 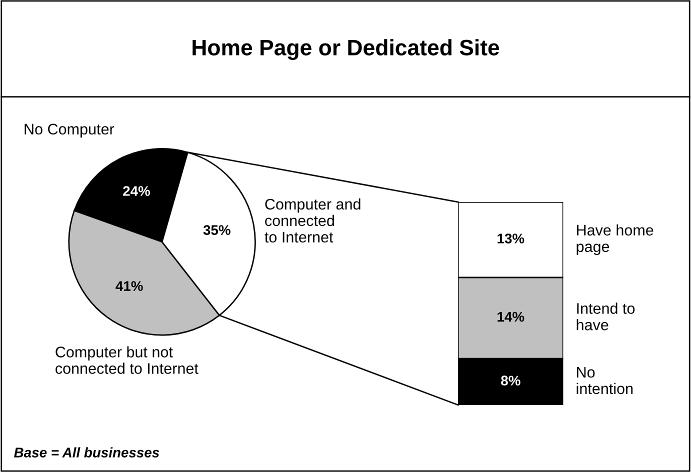 What do you see at coordinates (511, 239) in the screenshot?
I see `data-label: 13%` at bounding box center [511, 239].